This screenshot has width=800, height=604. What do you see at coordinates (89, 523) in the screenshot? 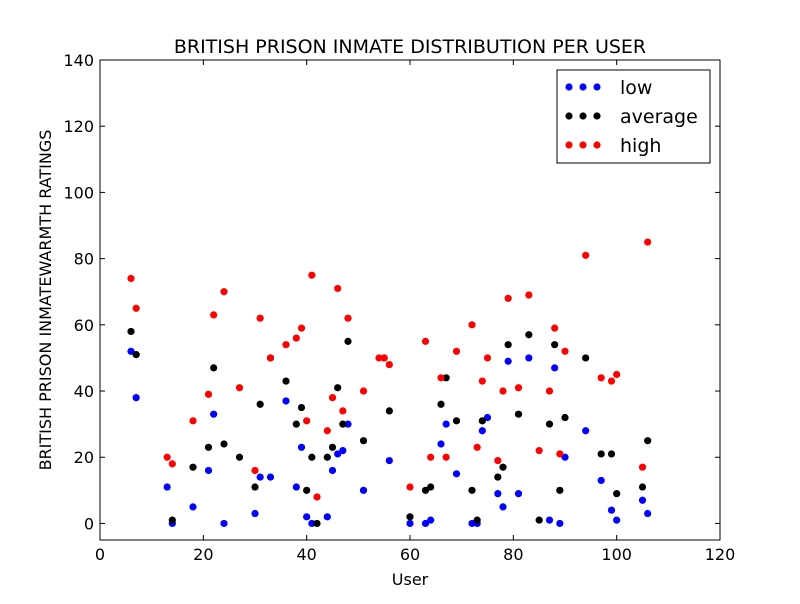
I see `y-tick-label: 0` at bounding box center [89, 523].